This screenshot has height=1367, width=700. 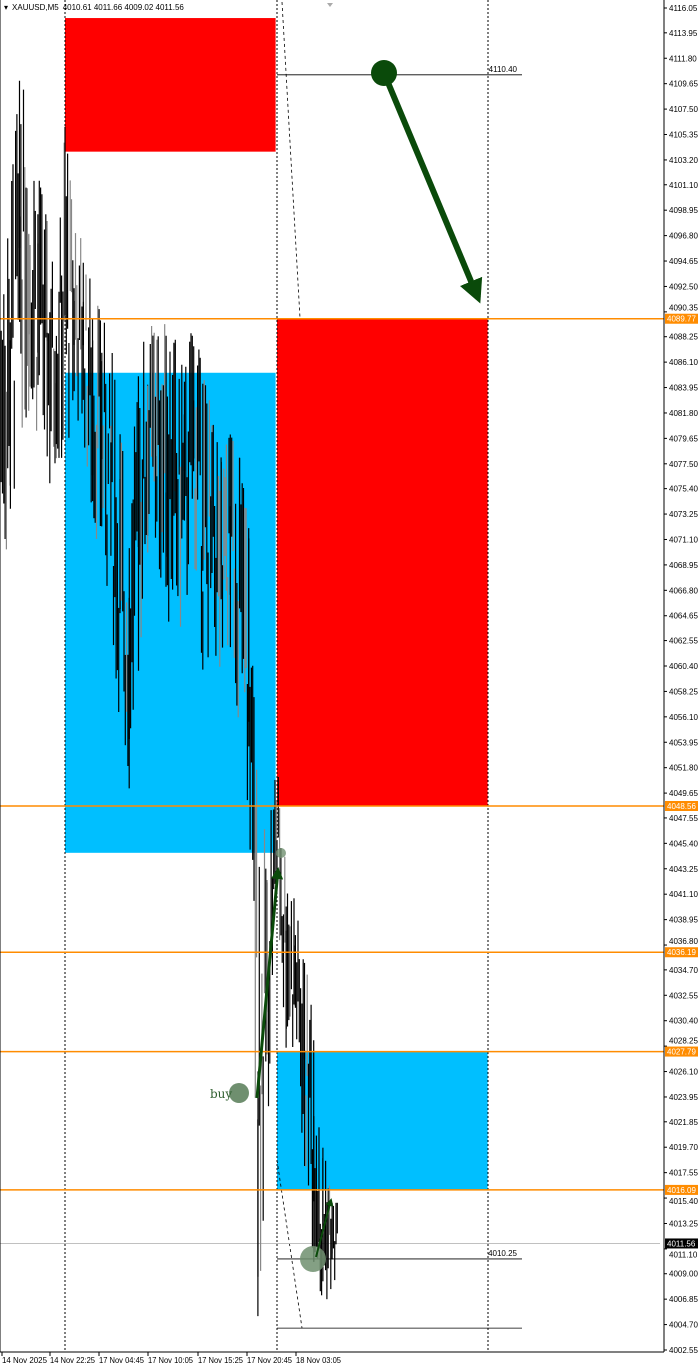 What do you see at coordinates (683, 970) in the screenshot?
I see `price-tick-label: 4034.70` at bounding box center [683, 970].